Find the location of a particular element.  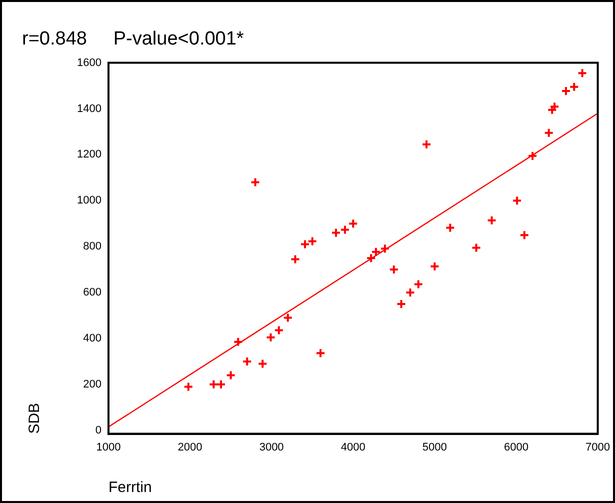

y-tick-label: 600 is located at coordinates (92, 292).